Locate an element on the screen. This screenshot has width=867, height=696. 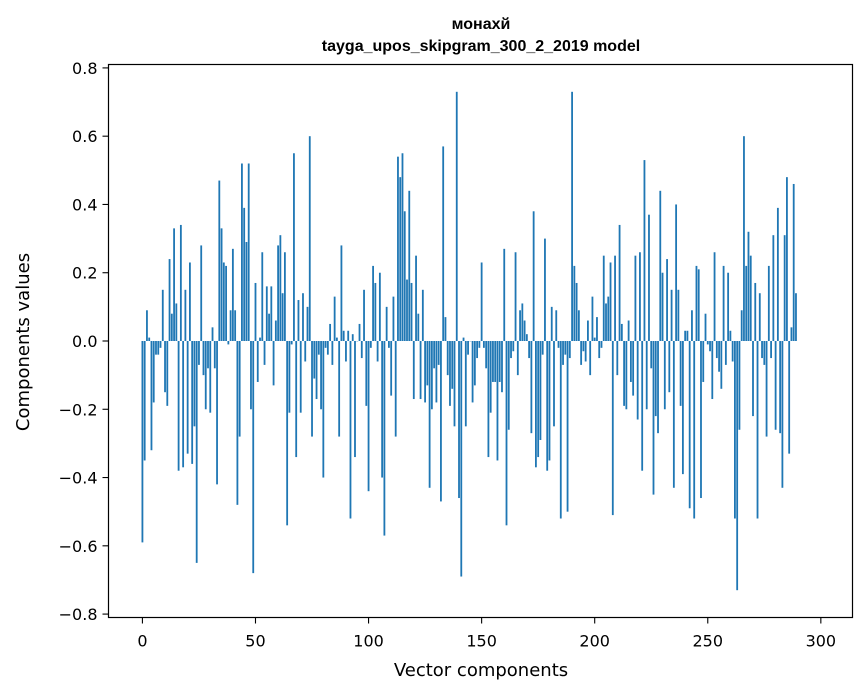
x-tick-label: 250 is located at coordinates (707, 641).